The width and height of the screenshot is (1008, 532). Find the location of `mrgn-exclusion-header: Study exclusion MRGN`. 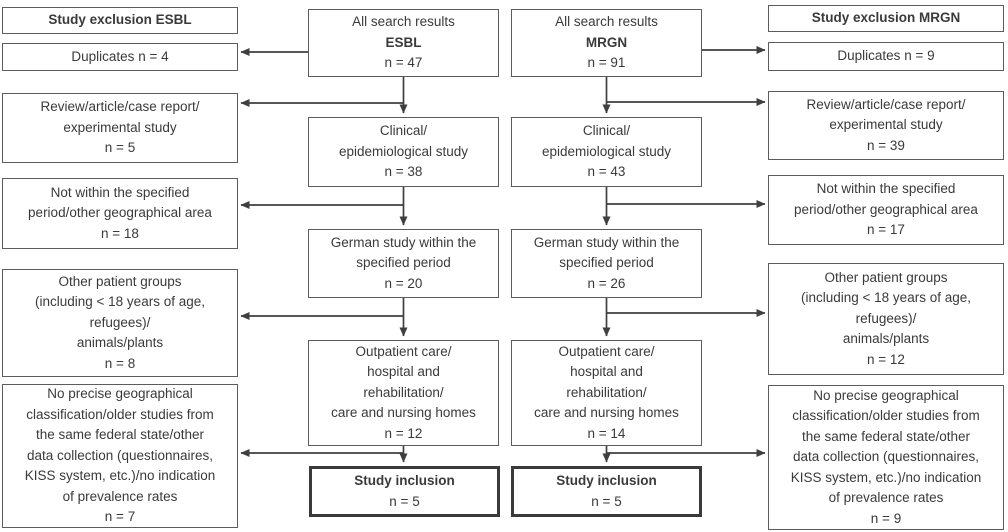

mrgn-exclusion-header: Study exclusion MRGN is located at coordinates (886, 18).